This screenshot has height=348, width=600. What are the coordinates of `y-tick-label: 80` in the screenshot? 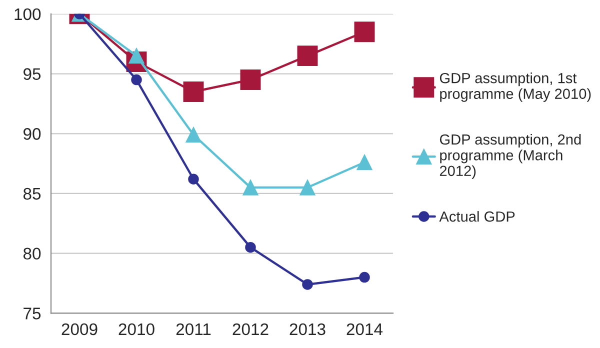 It's located at (32, 254).